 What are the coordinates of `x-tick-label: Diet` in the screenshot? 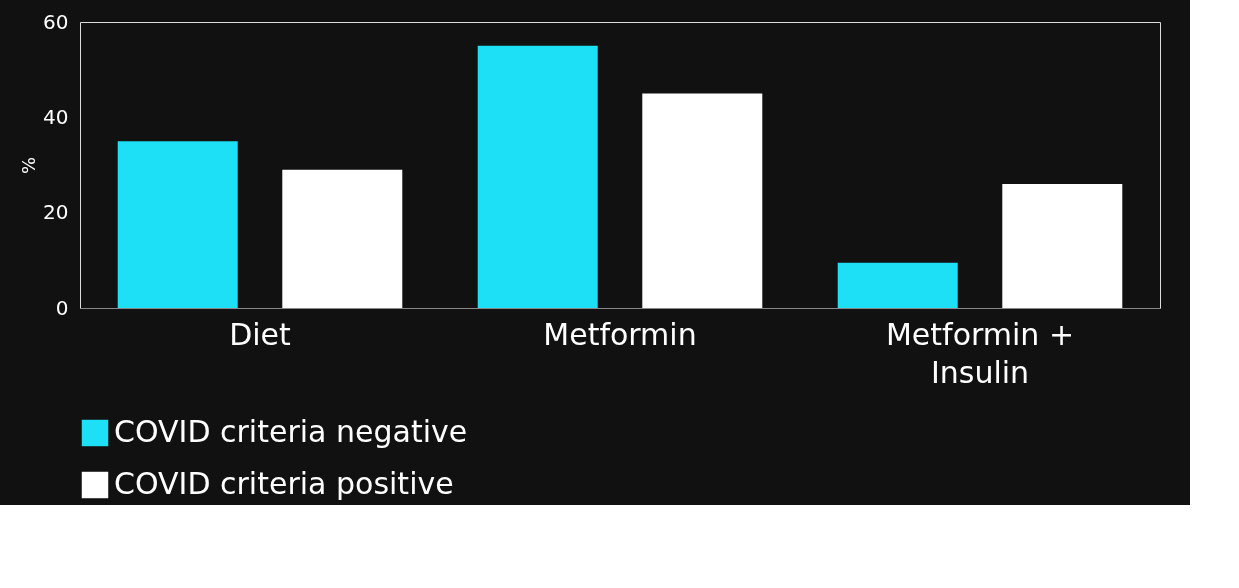 It's located at (260, 334).